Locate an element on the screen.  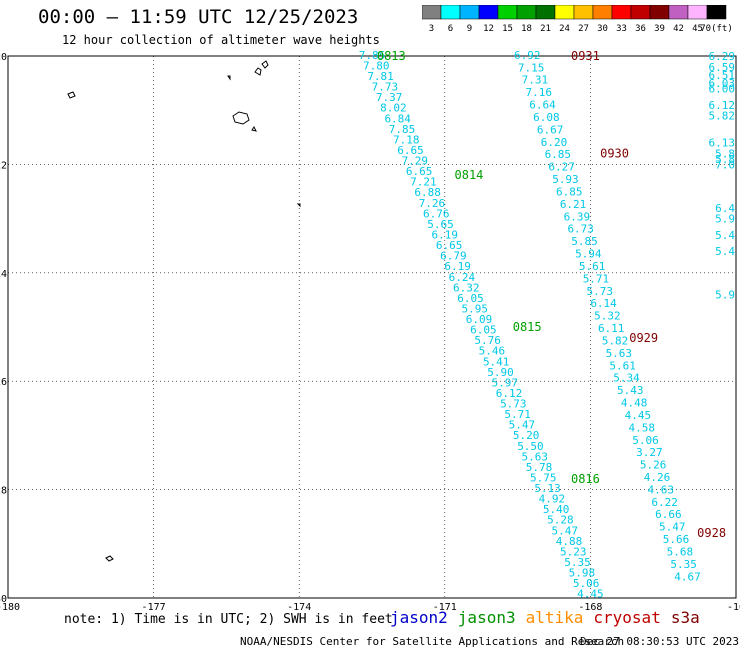
cryosat-swh-value: 4.58 is located at coordinates (641, 427).